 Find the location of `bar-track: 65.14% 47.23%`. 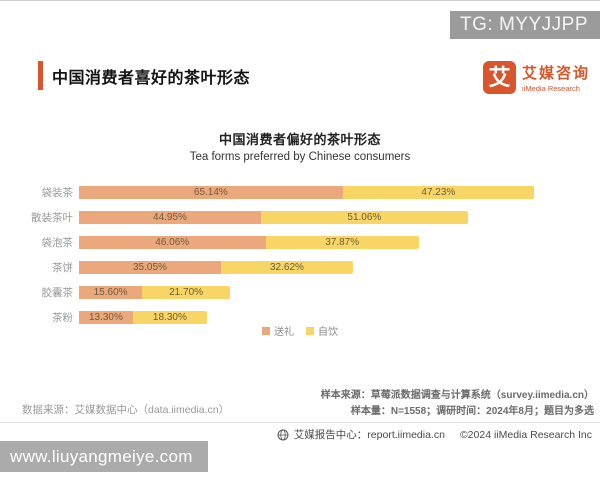

bar-track: 65.14% 47.23% is located at coordinates (306, 192).